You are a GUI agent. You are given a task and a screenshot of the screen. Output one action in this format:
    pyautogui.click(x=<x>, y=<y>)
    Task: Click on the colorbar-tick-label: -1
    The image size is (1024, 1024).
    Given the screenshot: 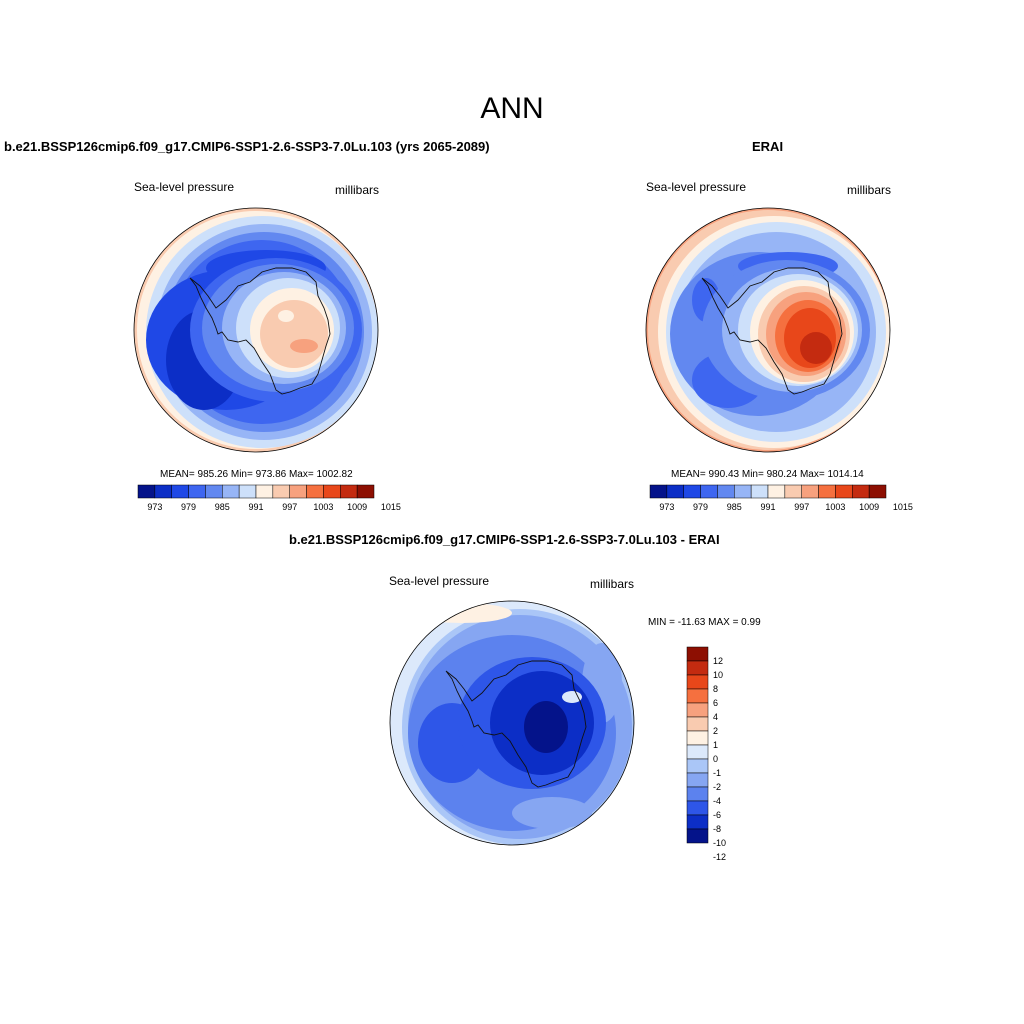 What is the action you would take?
    pyautogui.click(x=717, y=773)
    